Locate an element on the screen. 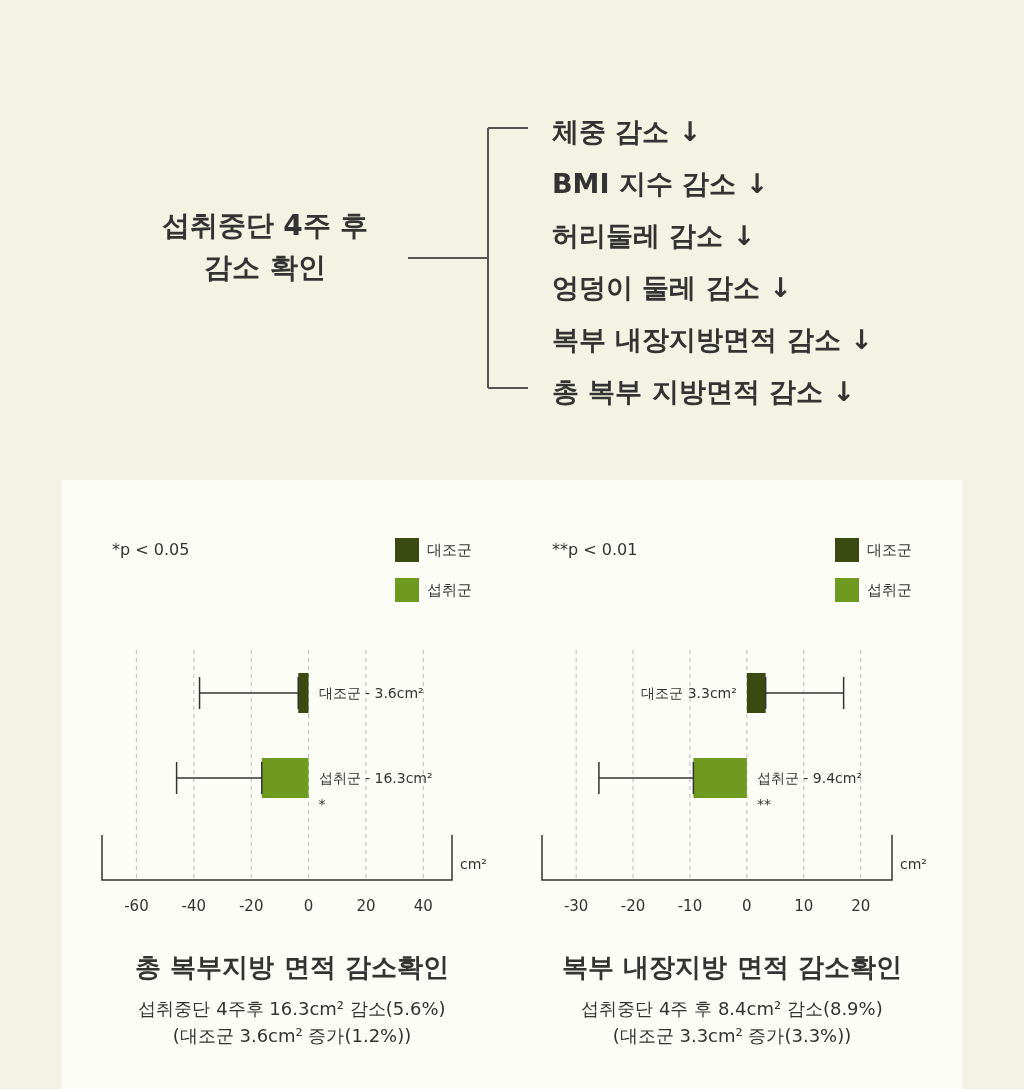  text: 엉덩이 둘레 감소 ↓ is located at coordinates (672, 288).